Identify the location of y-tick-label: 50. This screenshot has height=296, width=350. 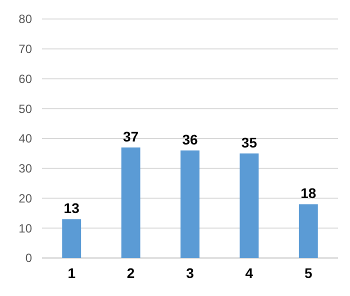
(25, 109).